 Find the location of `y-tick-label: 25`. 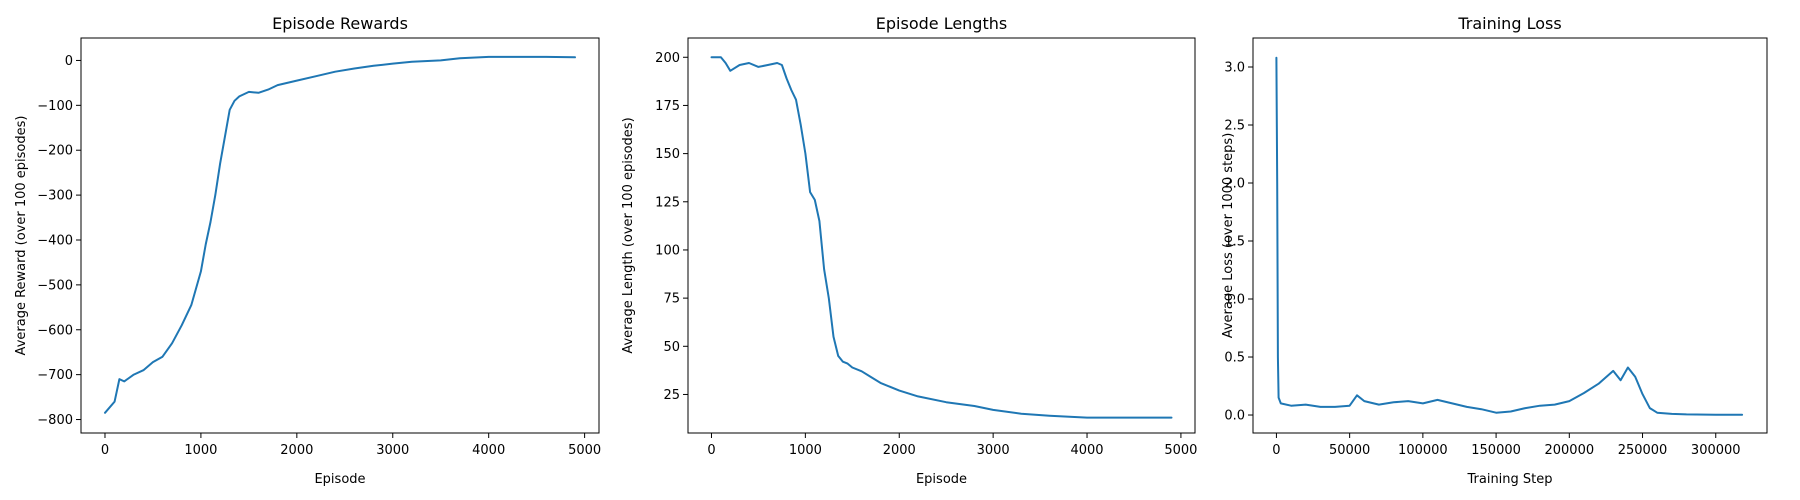

y-tick-label: 25 is located at coordinates (671, 395).